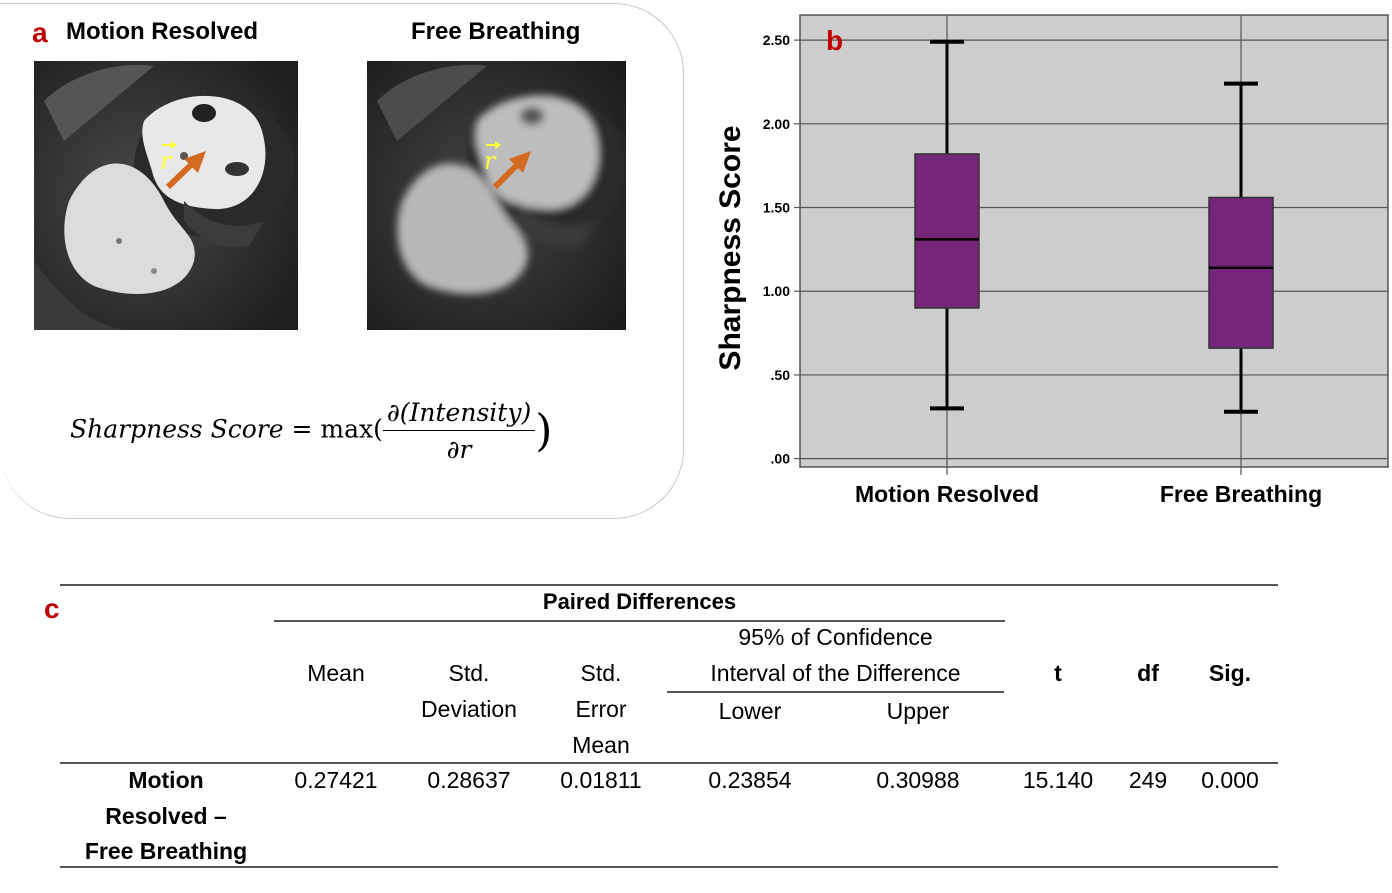  What do you see at coordinates (776, 124) in the screenshot?
I see `y-tick-label: 2.00` at bounding box center [776, 124].